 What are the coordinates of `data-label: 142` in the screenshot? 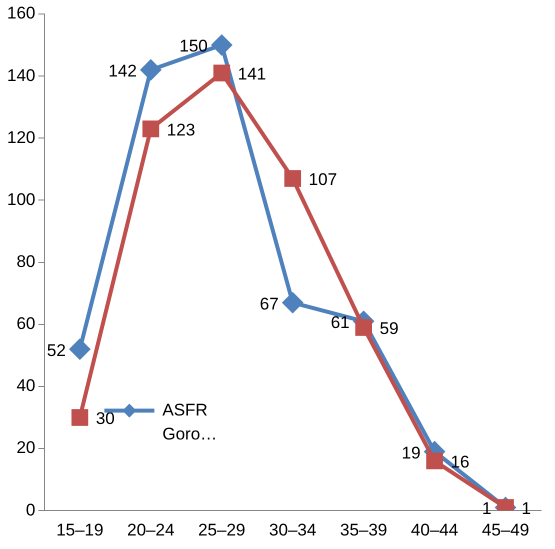 It's located at (122, 71).